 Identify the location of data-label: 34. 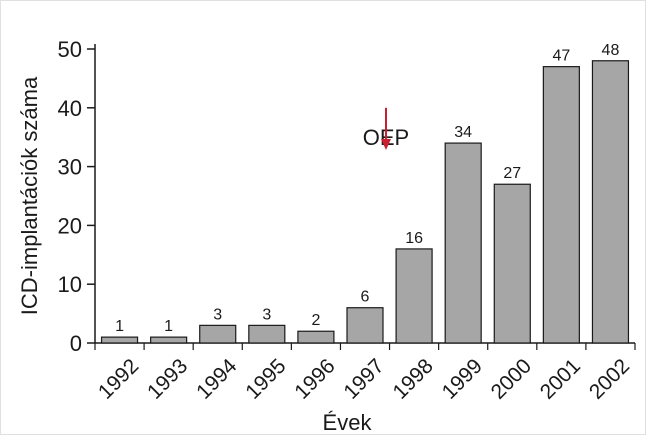
(463, 132).